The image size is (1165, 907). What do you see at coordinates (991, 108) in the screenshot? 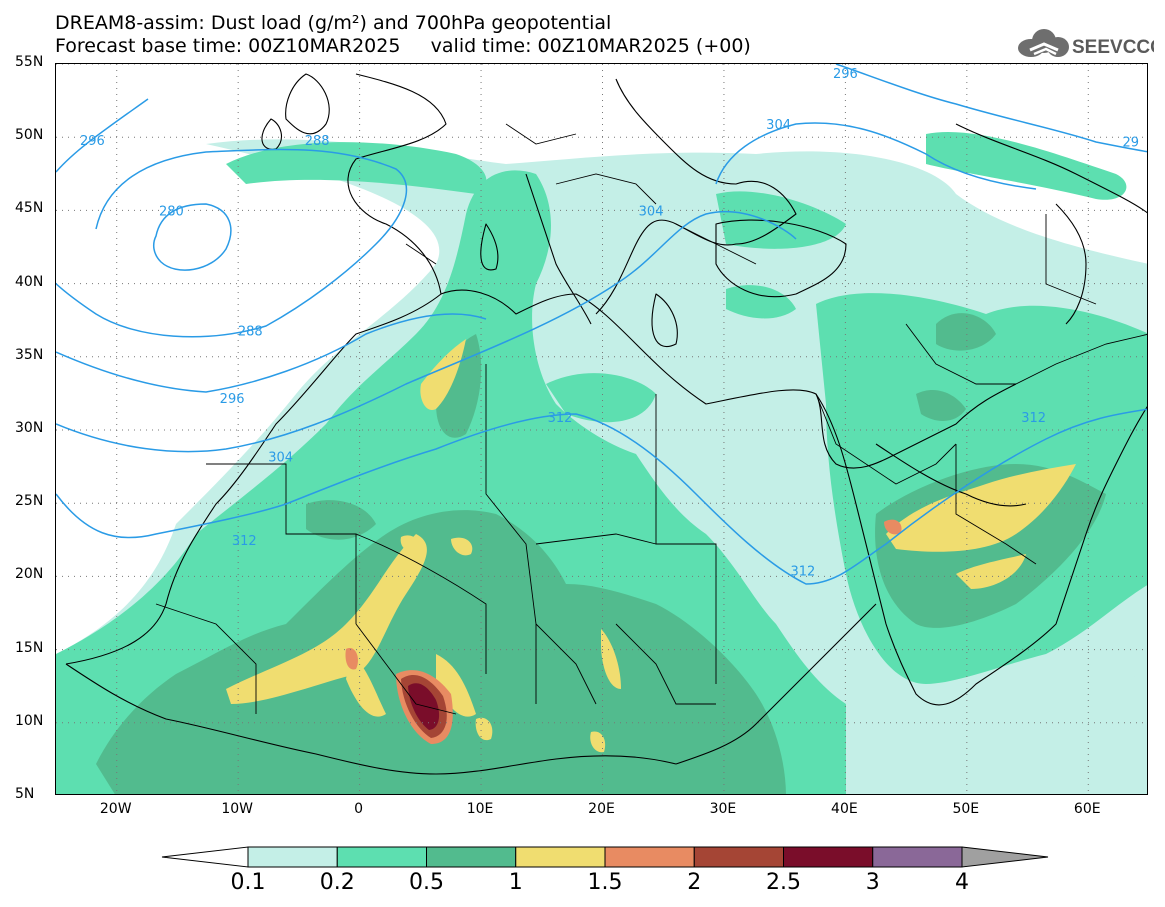
I see `contour-296-north` at bounding box center [991, 108].